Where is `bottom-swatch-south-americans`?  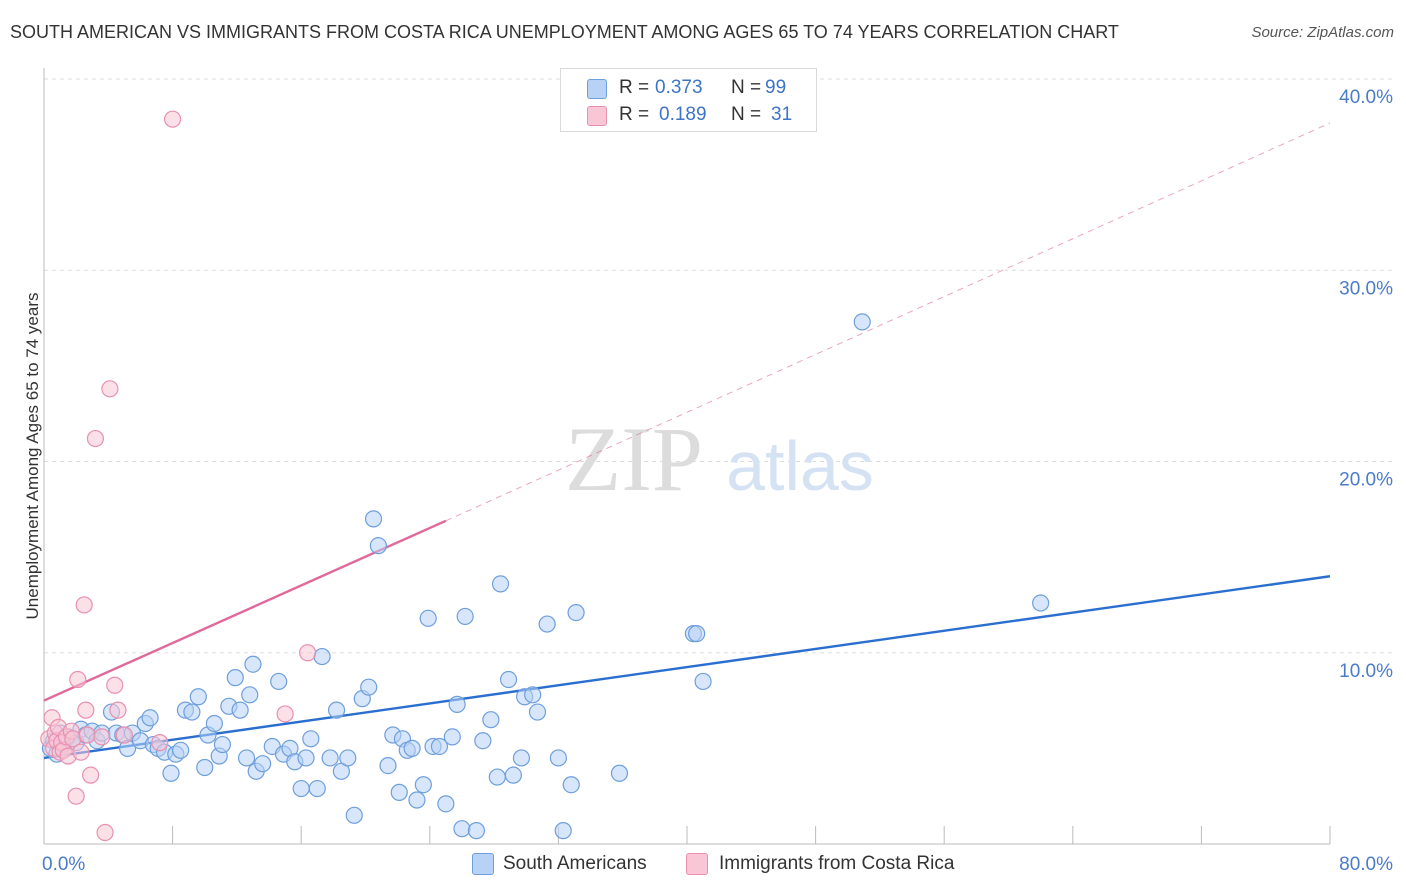
bottom-swatch-south-americans is located at coordinates (483, 864).